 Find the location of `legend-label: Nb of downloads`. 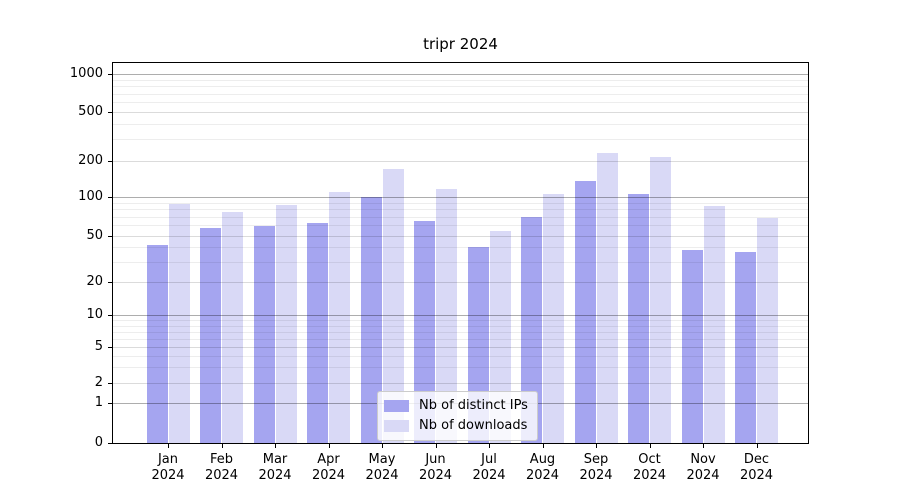

legend-label: Nb of downloads is located at coordinates (473, 425).